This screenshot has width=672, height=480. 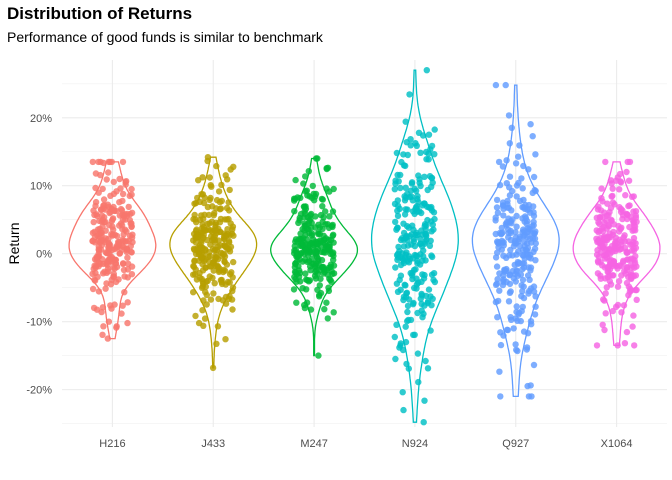 What do you see at coordinates (112, 444) in the screenshot?
I see `x-tick-label: H216` at bounding box center [112, 444].